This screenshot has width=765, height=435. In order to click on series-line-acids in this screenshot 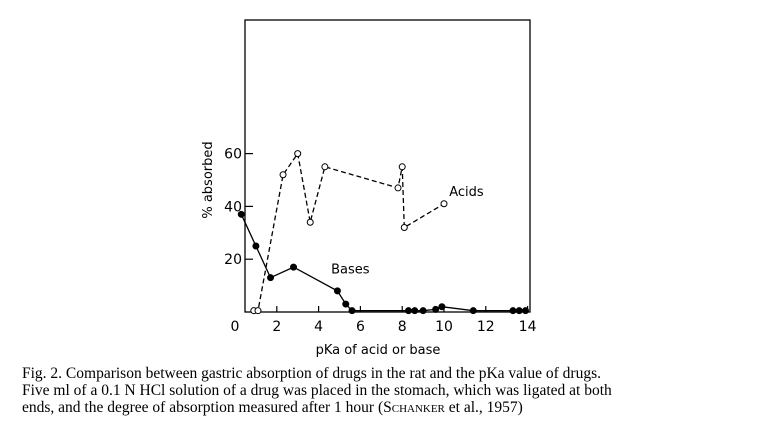, I will do `click(349, 231)`.